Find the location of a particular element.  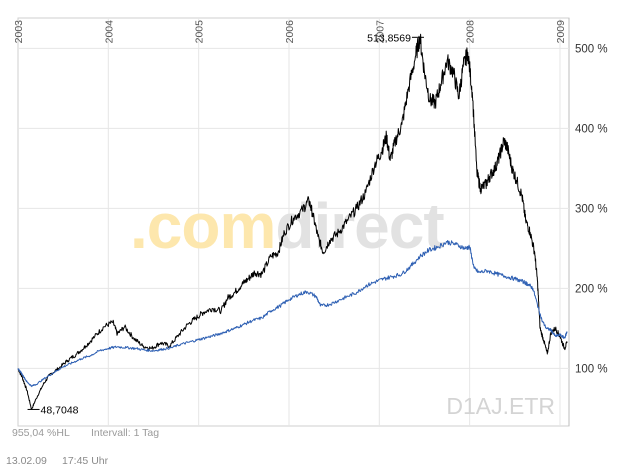

x-tick-label: 2006 is located at coordinates (290, 32).